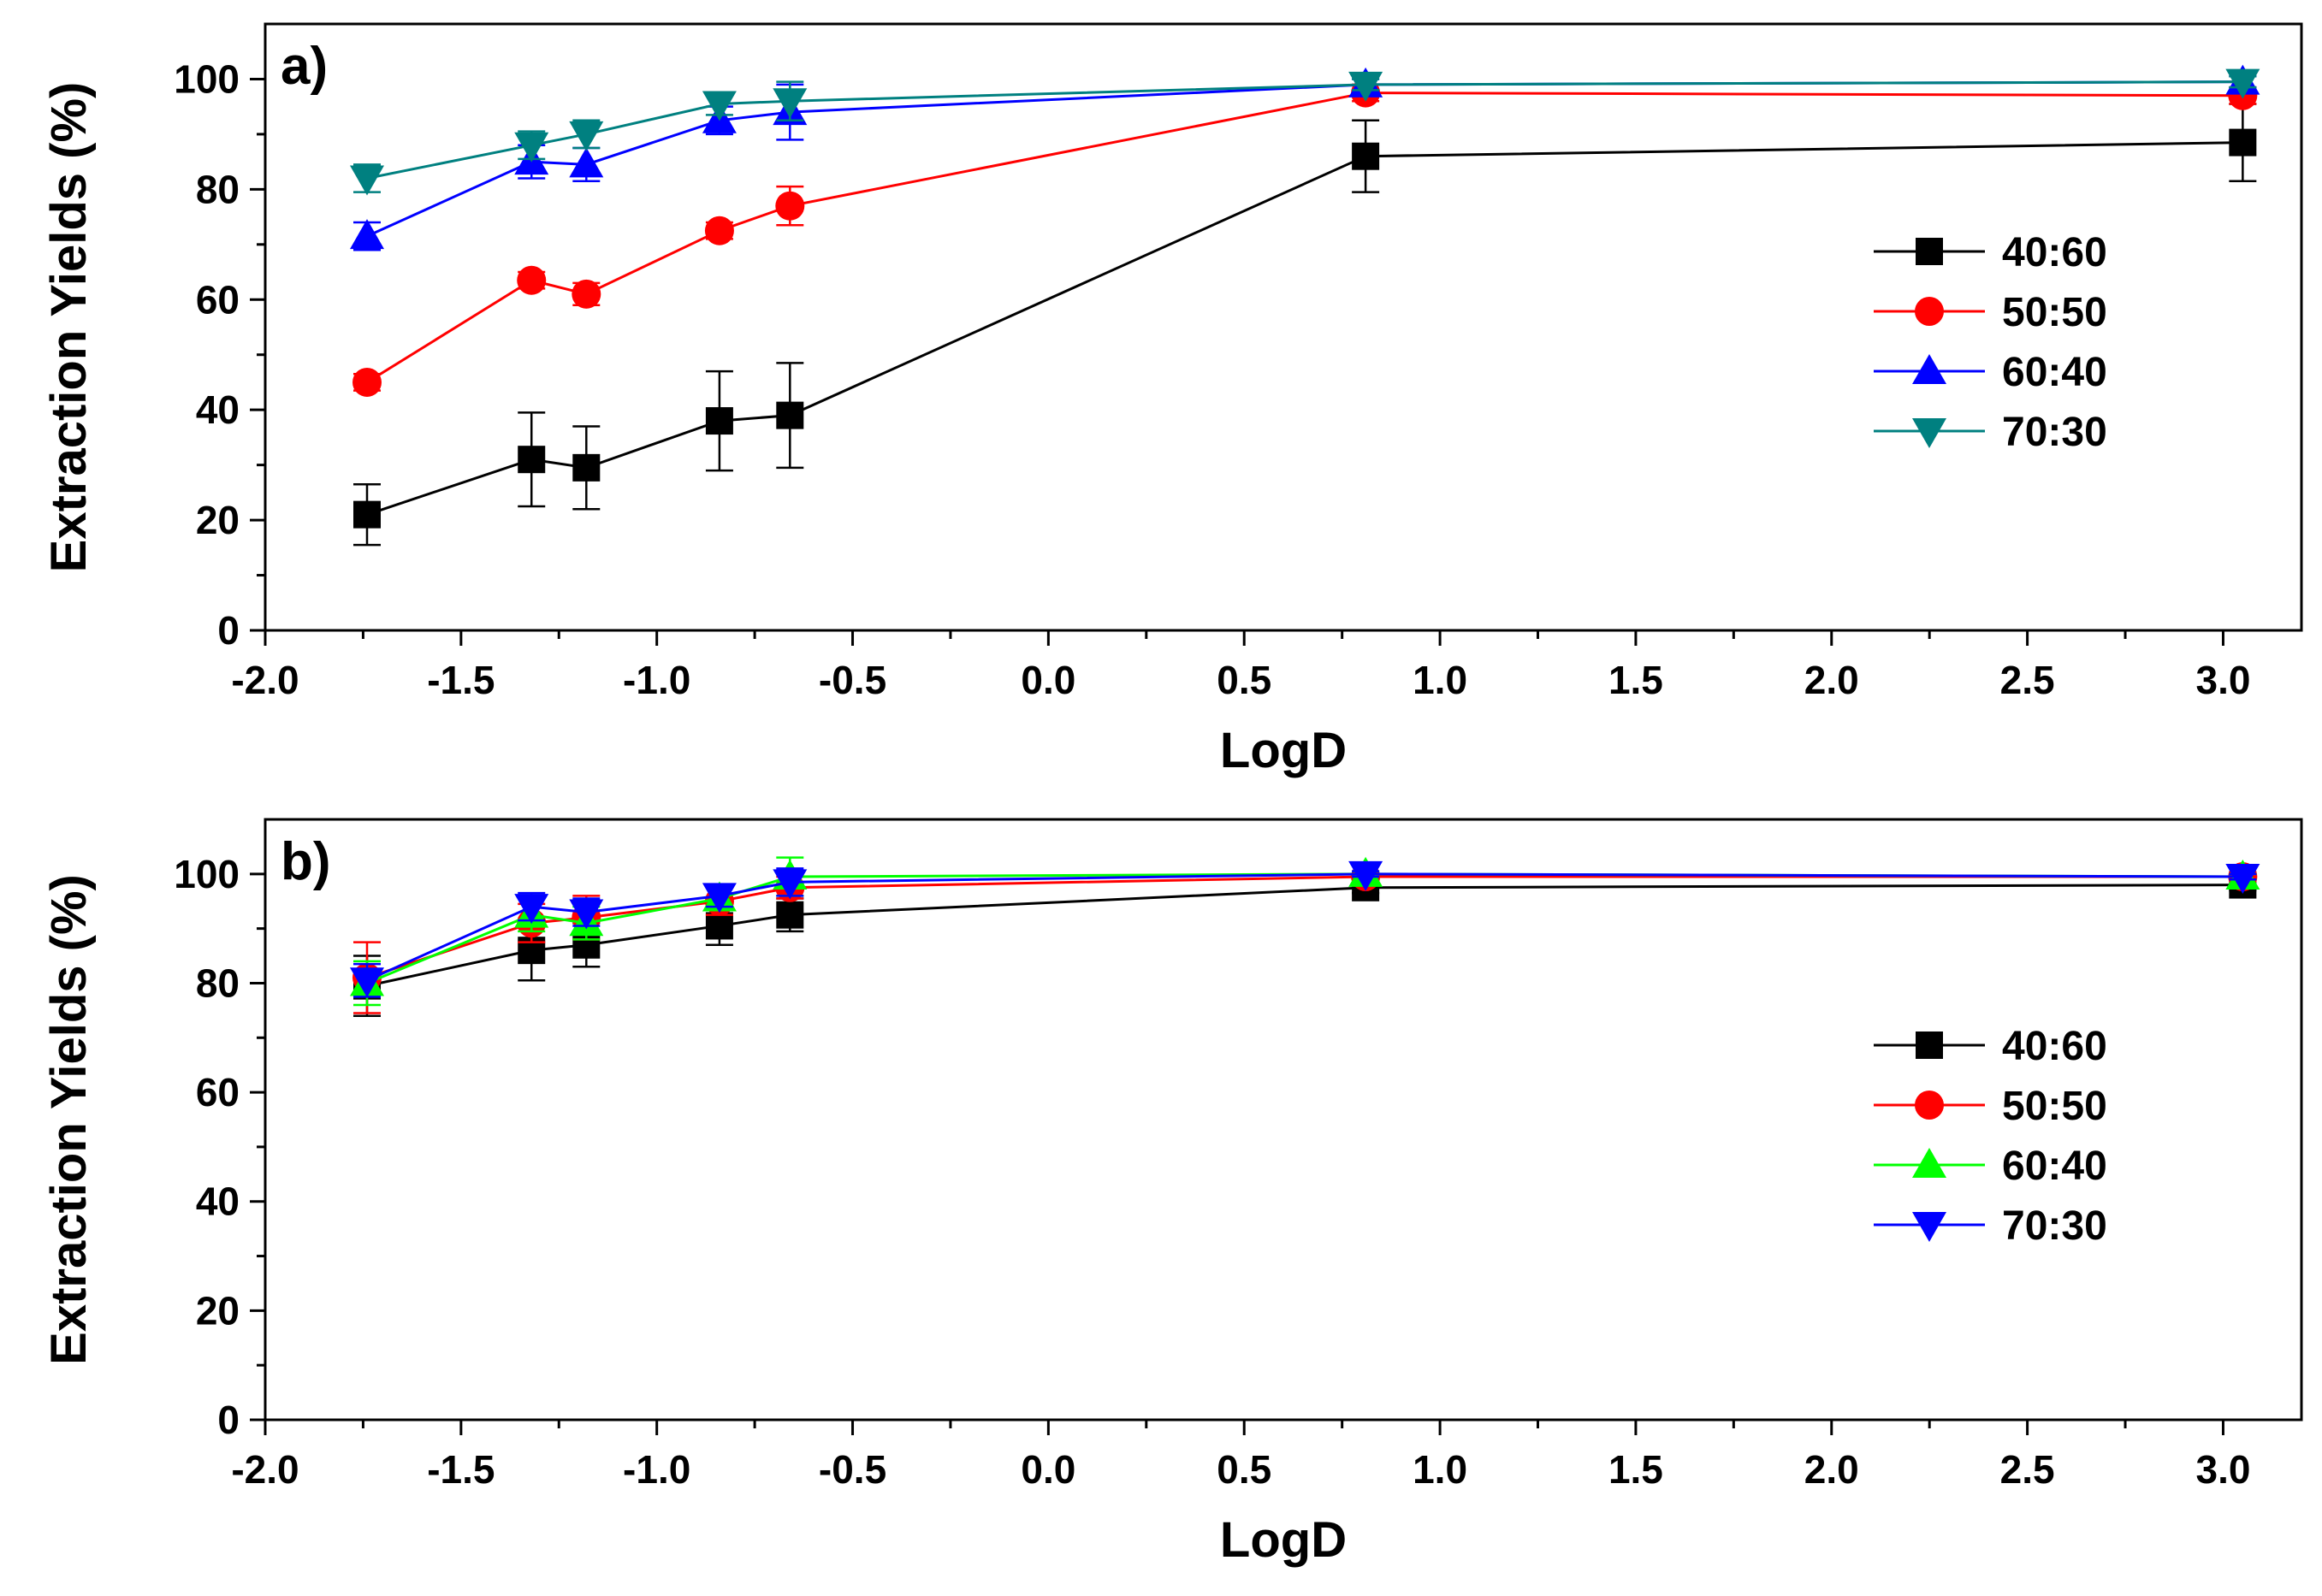  What do you see at coordinates (218, 520) in the screenshot?
I see `y-tick-label: 20` at bounding box center [218, 520].